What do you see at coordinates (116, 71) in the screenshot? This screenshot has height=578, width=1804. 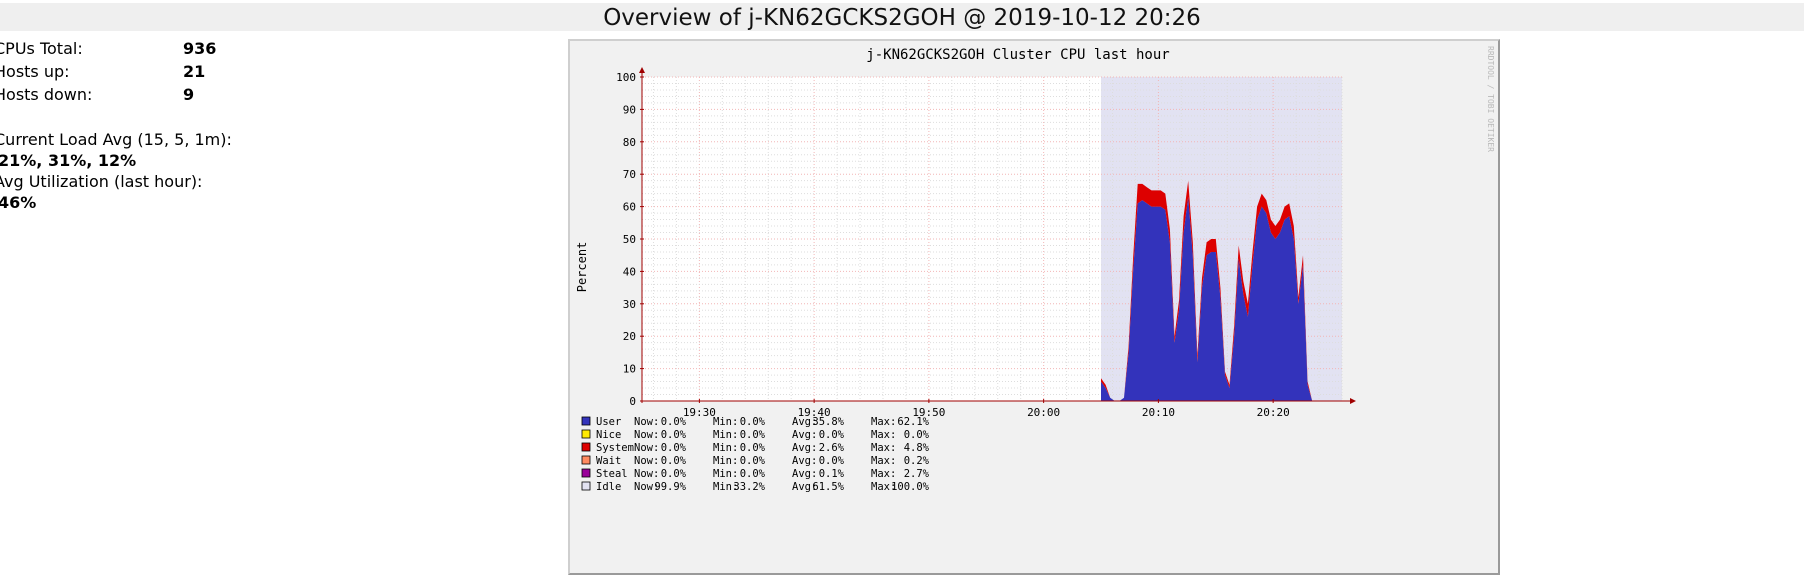 I see `hosts-up-row: Hosts up: 21` at bounding box center [116, 71].